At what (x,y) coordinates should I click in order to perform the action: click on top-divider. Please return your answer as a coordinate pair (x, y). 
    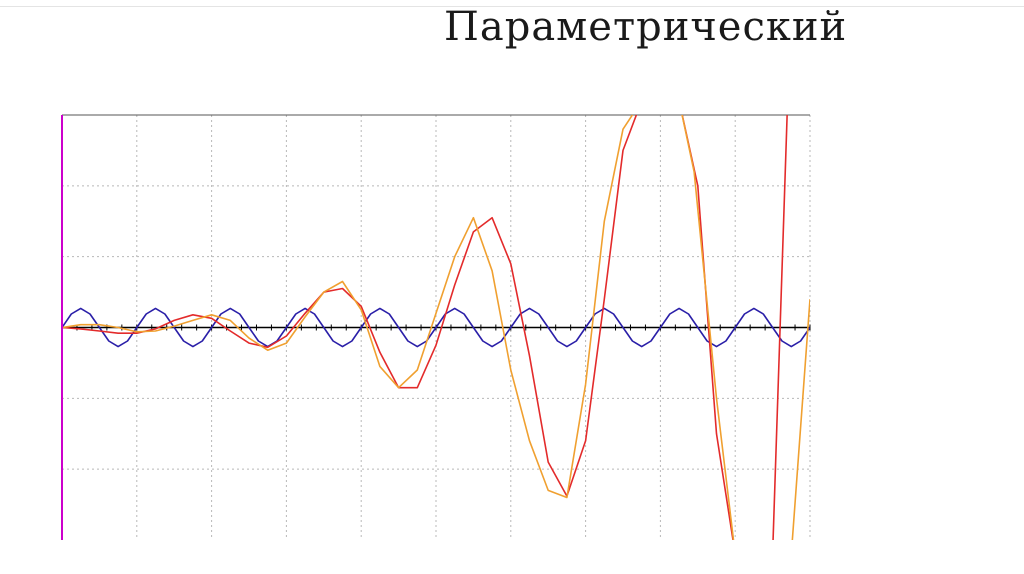
    Looking at the image, I should click on (512, 6).